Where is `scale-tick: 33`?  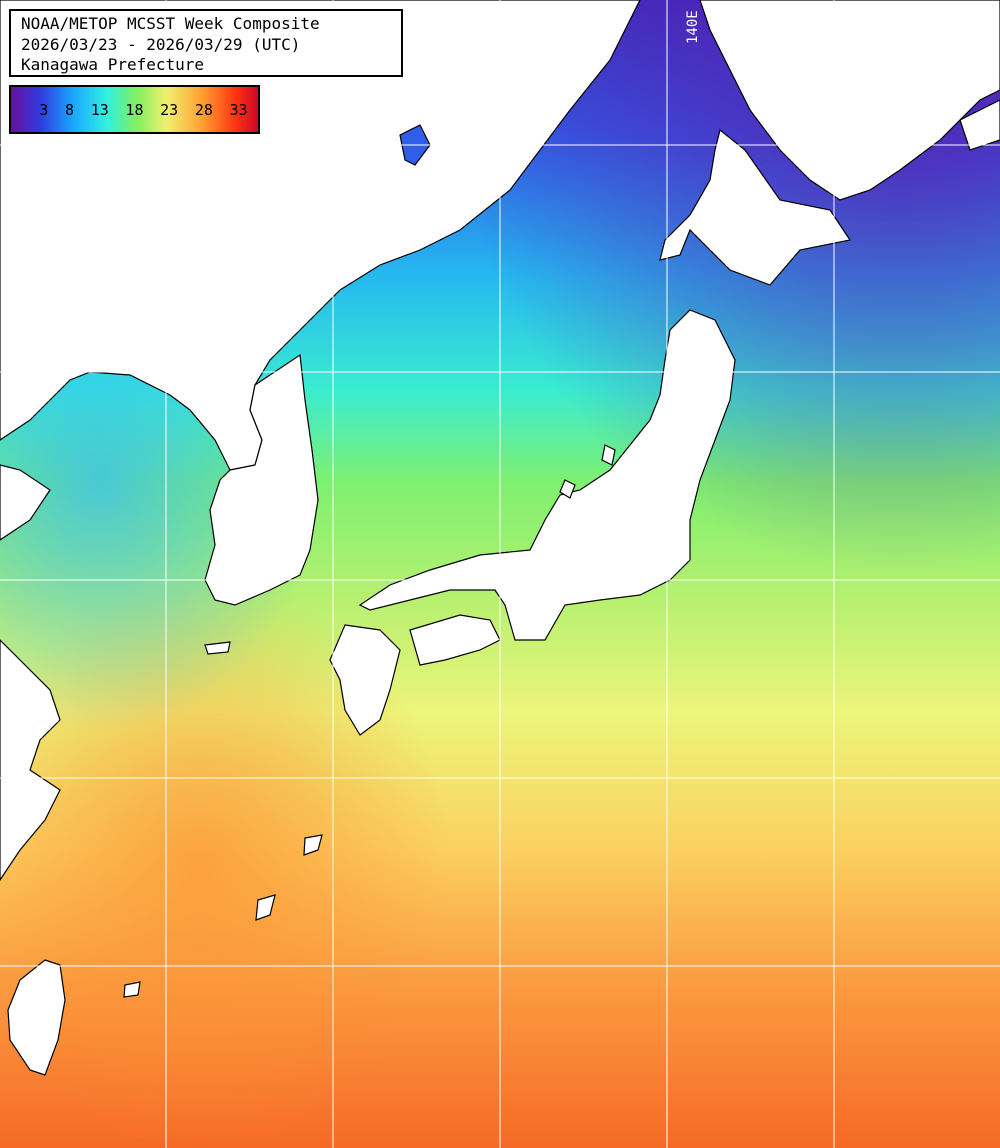 scale-tick: 33 is located at coordinates (238, 109).